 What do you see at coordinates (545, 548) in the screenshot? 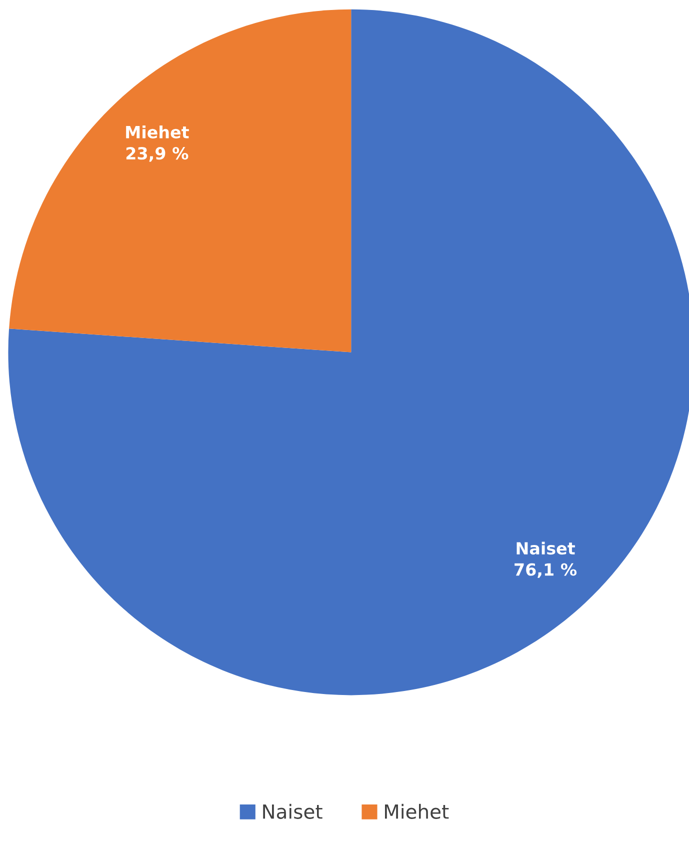
I see `slice-label: Naiset` at bounding box center [545, 548].